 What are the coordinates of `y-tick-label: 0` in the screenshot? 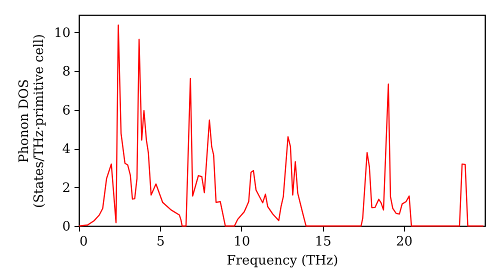 It's located at (66, 227).